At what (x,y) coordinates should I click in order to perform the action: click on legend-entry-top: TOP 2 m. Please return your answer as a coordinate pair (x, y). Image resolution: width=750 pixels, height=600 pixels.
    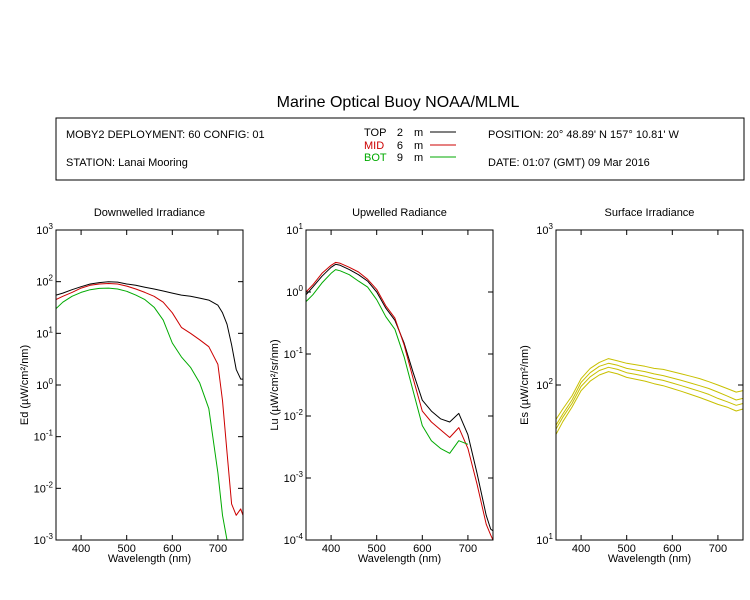
    Looking at the image, I should click on (410, 133).